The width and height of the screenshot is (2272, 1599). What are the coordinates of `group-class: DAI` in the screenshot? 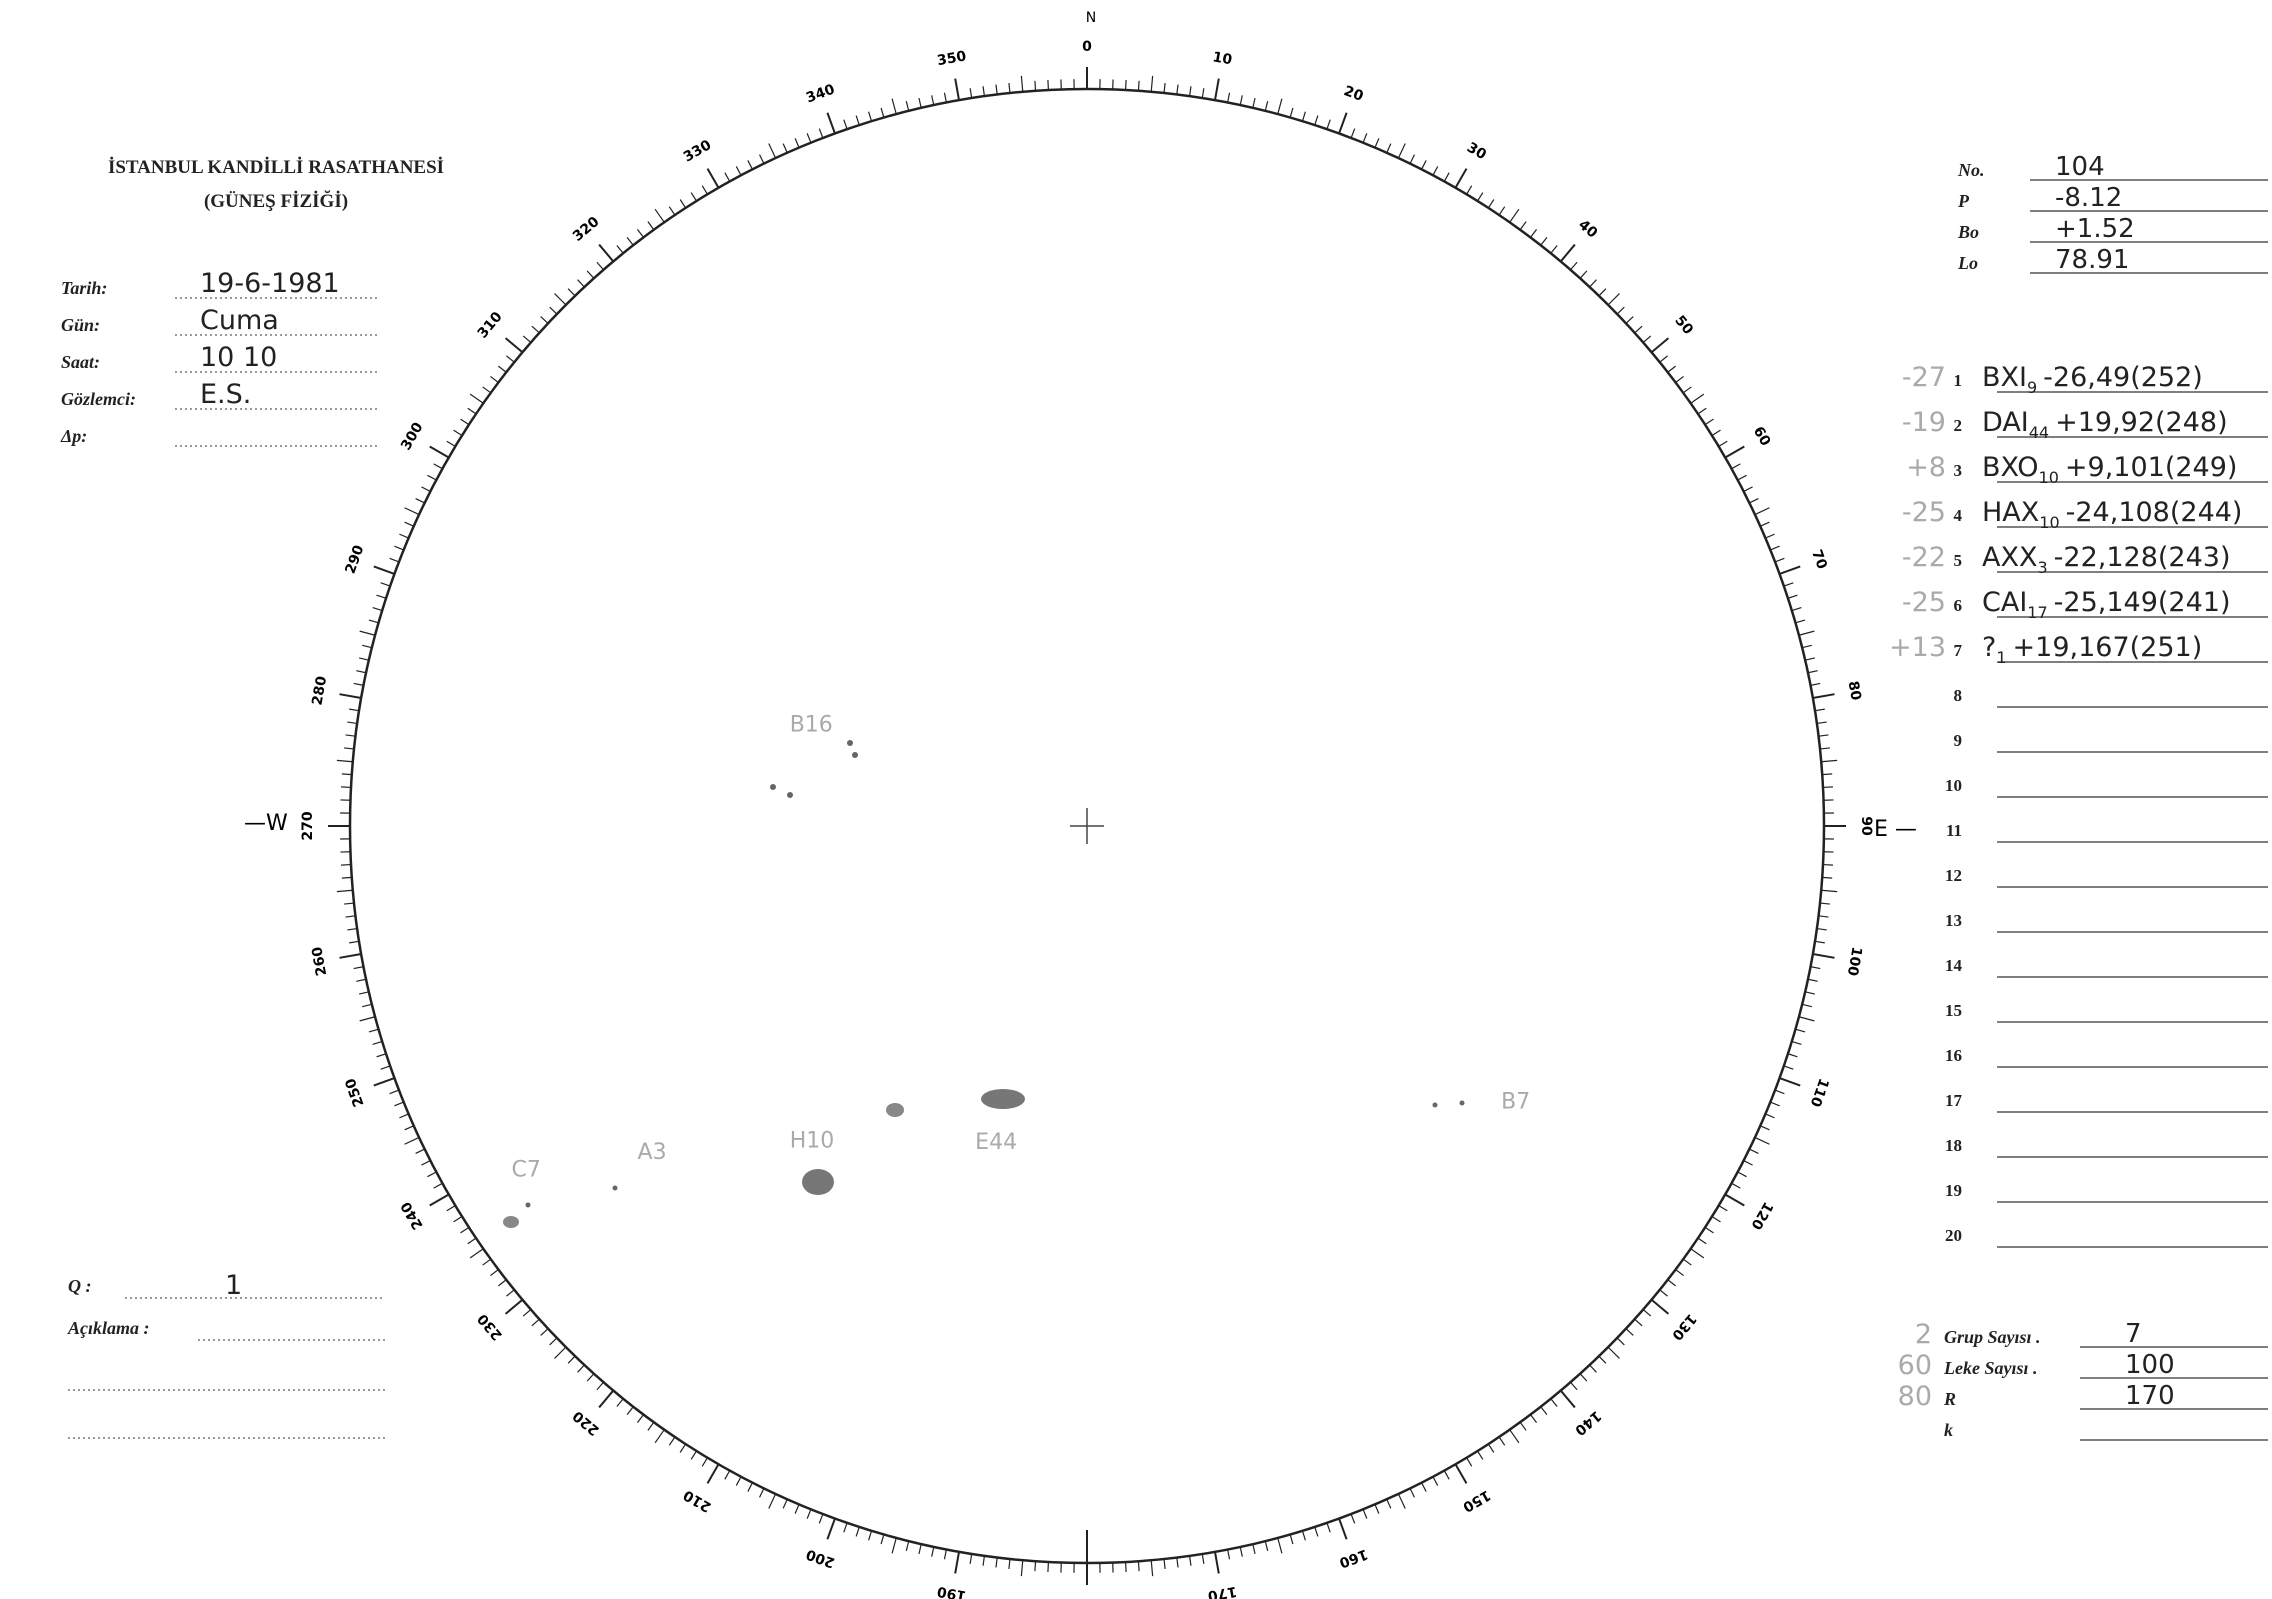 It's located at (2005, 422).